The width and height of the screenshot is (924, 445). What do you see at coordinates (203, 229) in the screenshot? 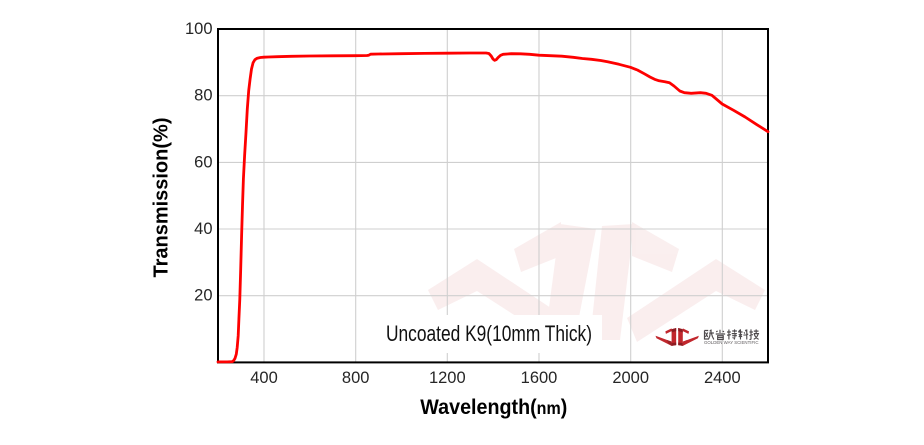
I see `svg-text: 40` at bounding box center [203, 229].